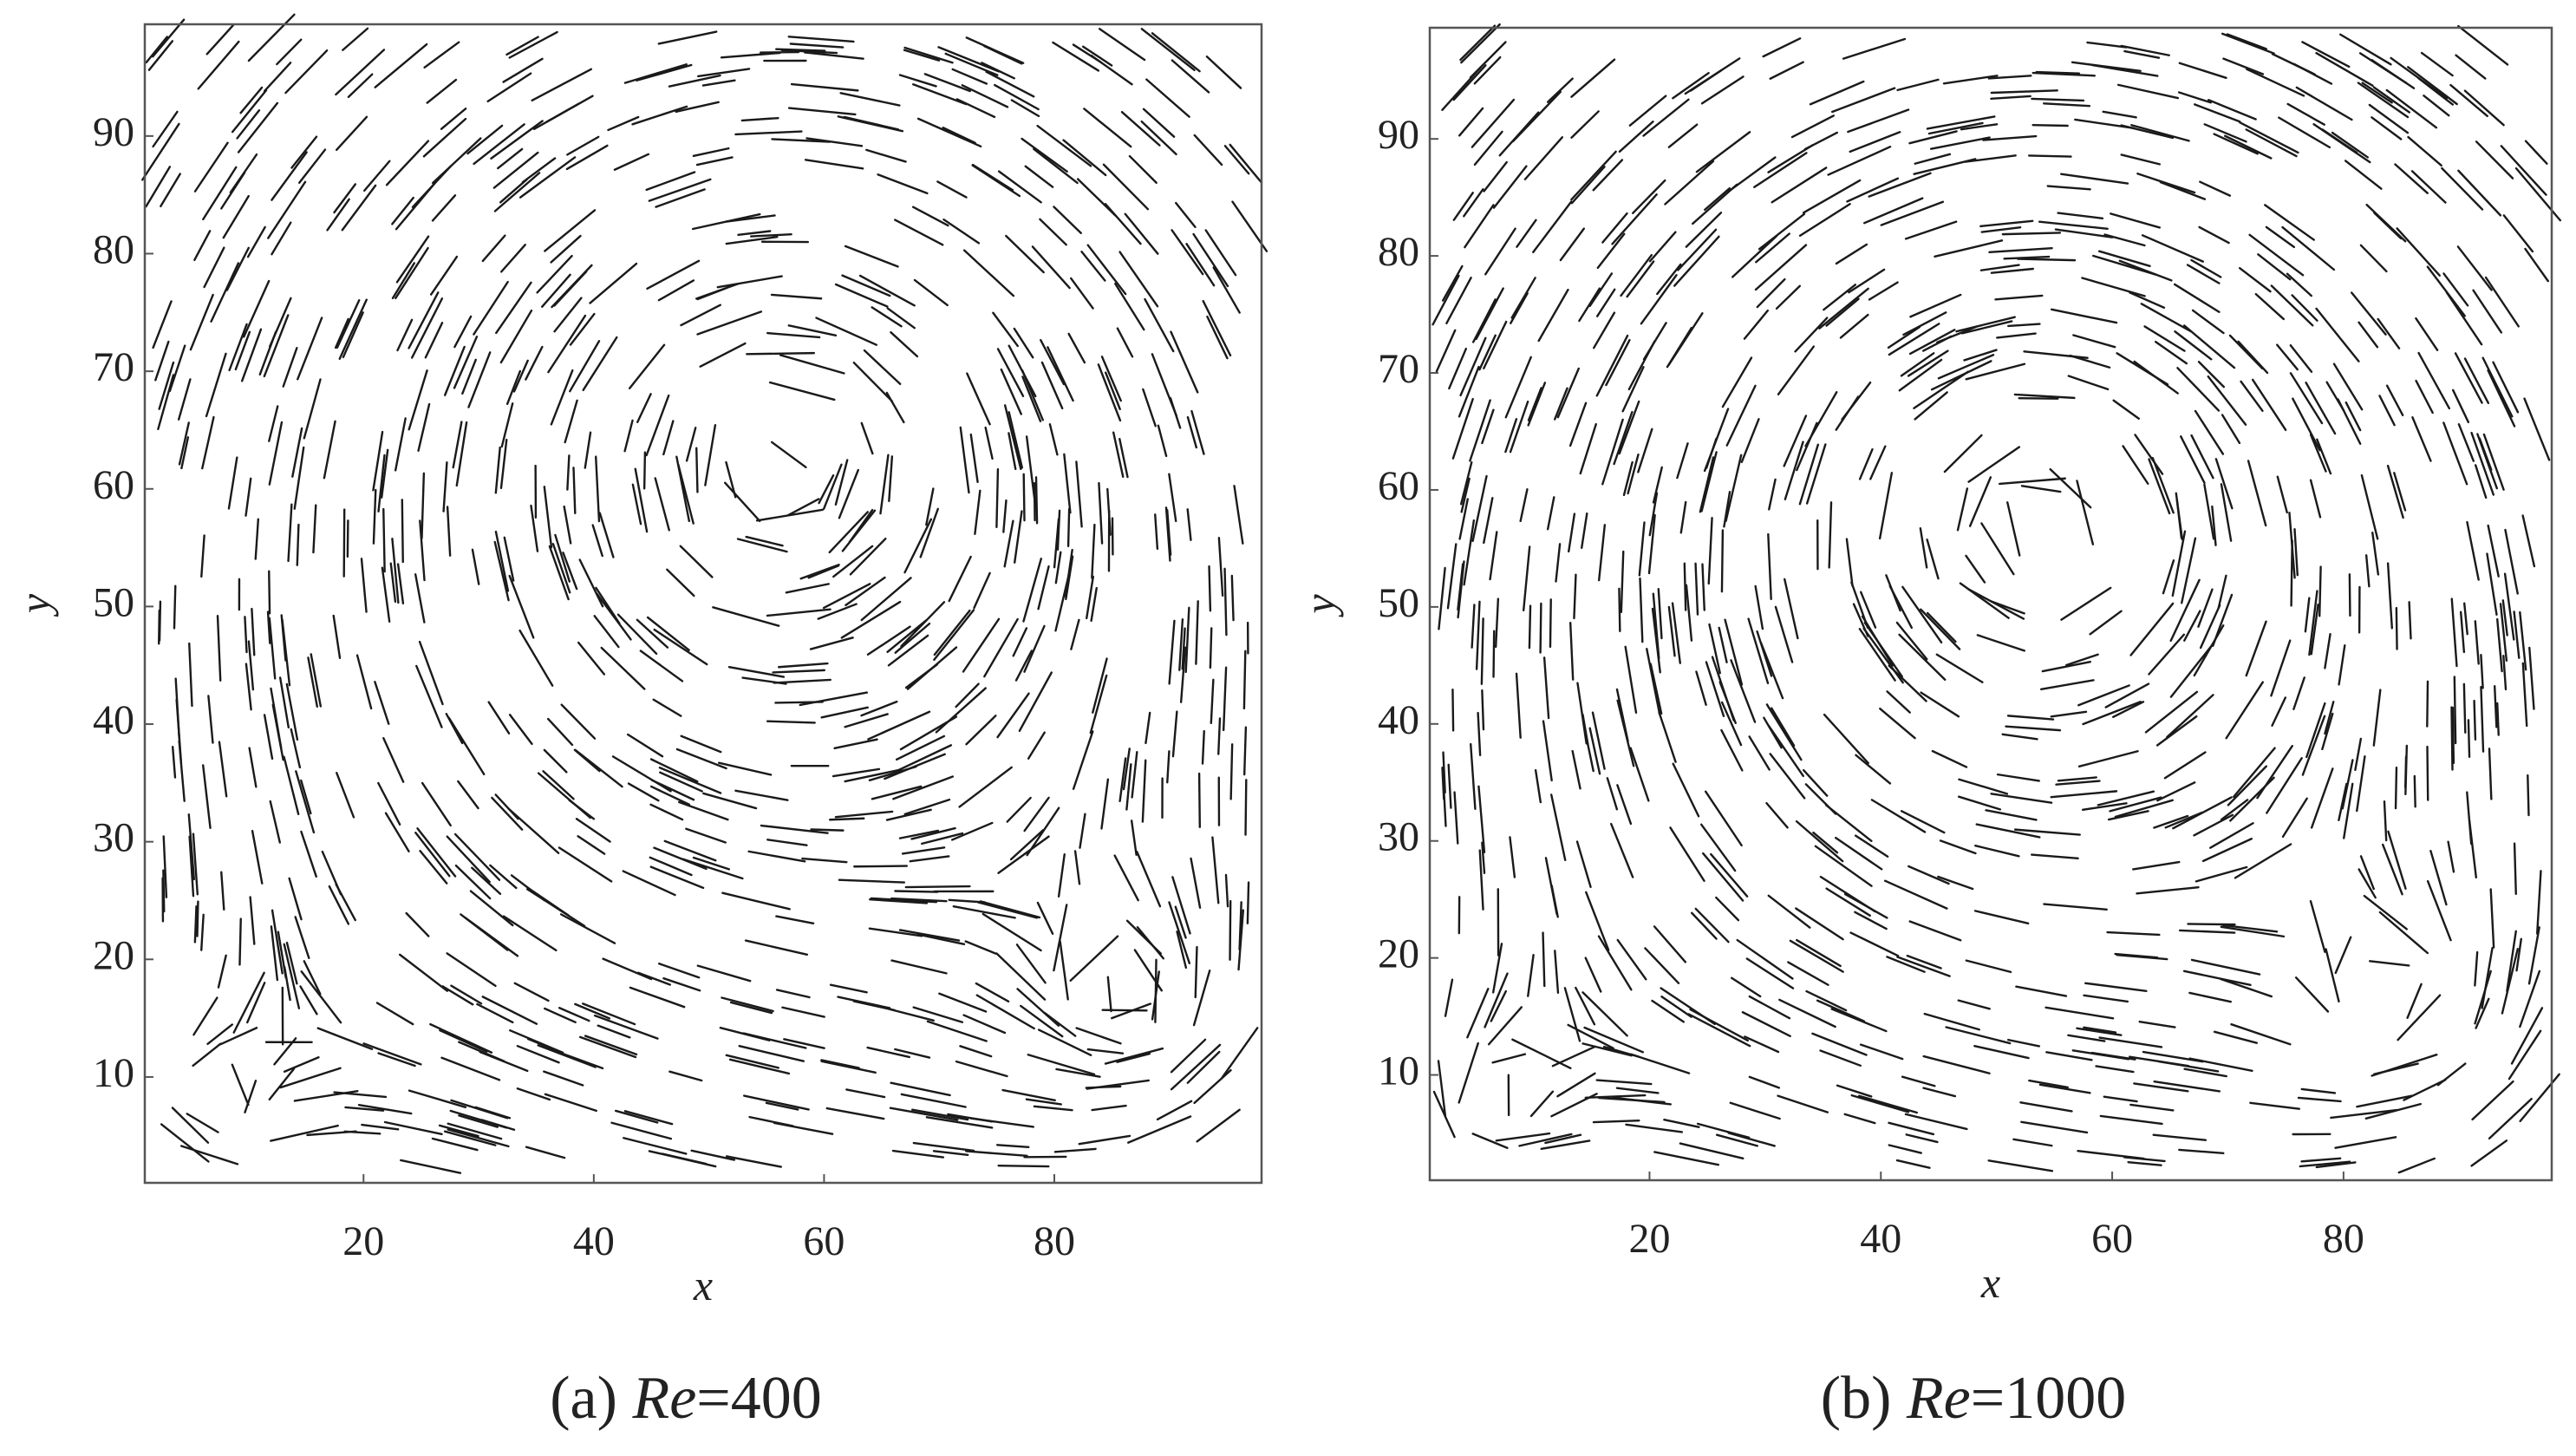 The width and height of the screenshot is (2576, 1456). What do you see at coordinates (1649, 1239) in the screenshot?
I see `x-tick-label: 20` at bounding box center [1649, 1239].